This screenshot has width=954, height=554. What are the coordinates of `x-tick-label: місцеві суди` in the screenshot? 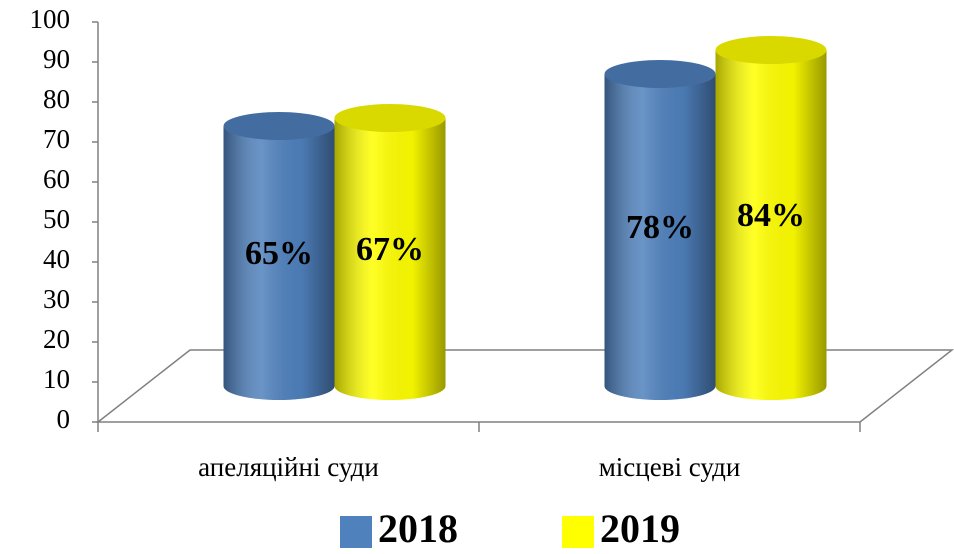 It's located at (670, 467).